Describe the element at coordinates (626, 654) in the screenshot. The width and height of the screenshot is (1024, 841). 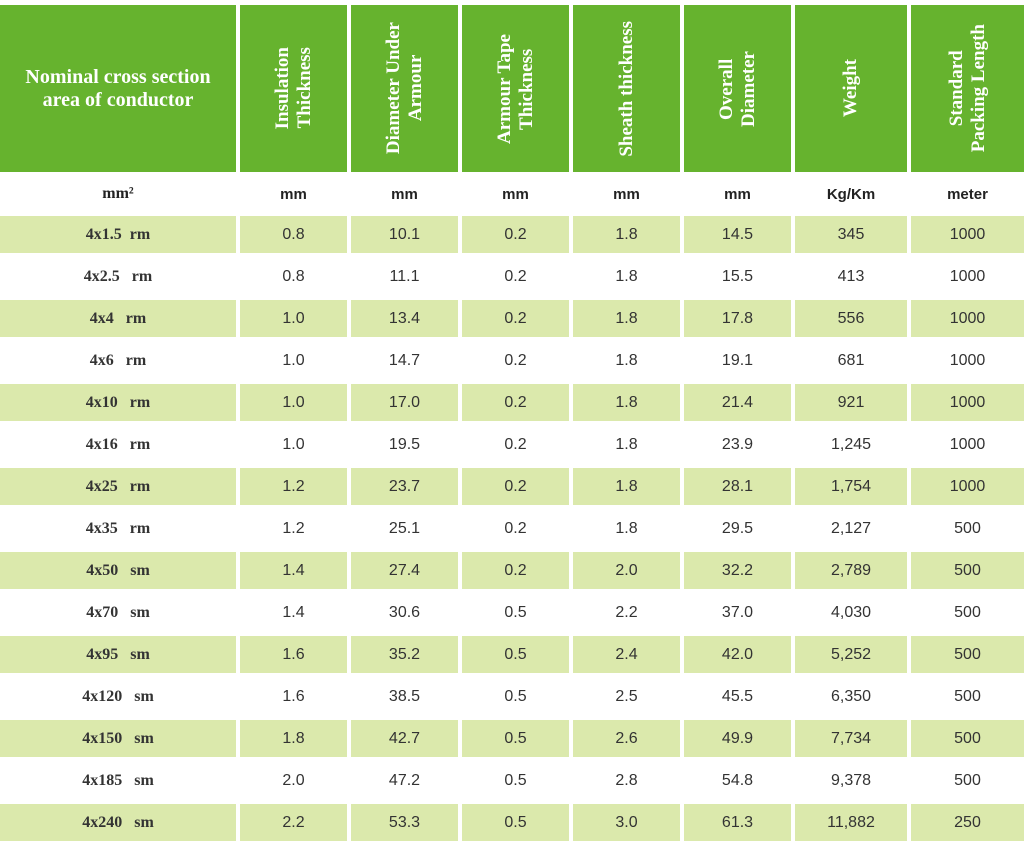
I see `table-cell: 2.4` at that location.